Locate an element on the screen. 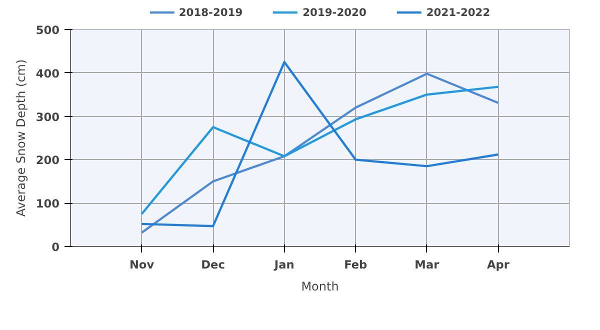  y-tick-label: 200 is located at coordinates (48, 160).